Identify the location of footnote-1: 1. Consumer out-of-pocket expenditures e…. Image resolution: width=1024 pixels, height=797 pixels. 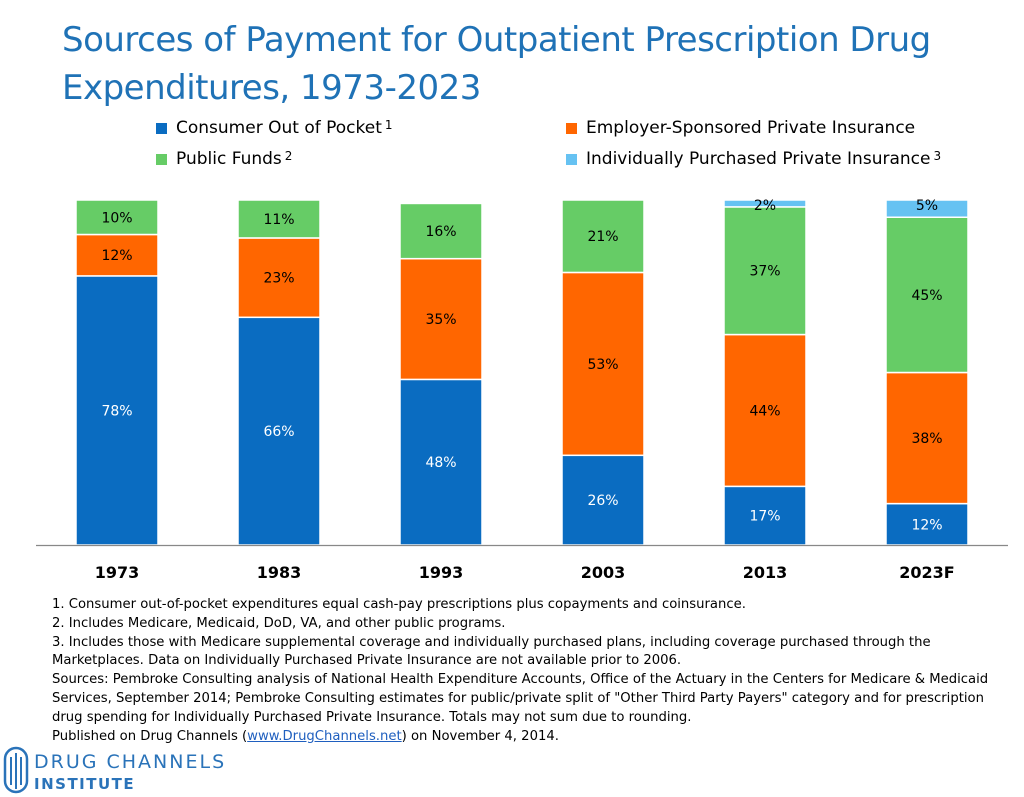
(399, 604).